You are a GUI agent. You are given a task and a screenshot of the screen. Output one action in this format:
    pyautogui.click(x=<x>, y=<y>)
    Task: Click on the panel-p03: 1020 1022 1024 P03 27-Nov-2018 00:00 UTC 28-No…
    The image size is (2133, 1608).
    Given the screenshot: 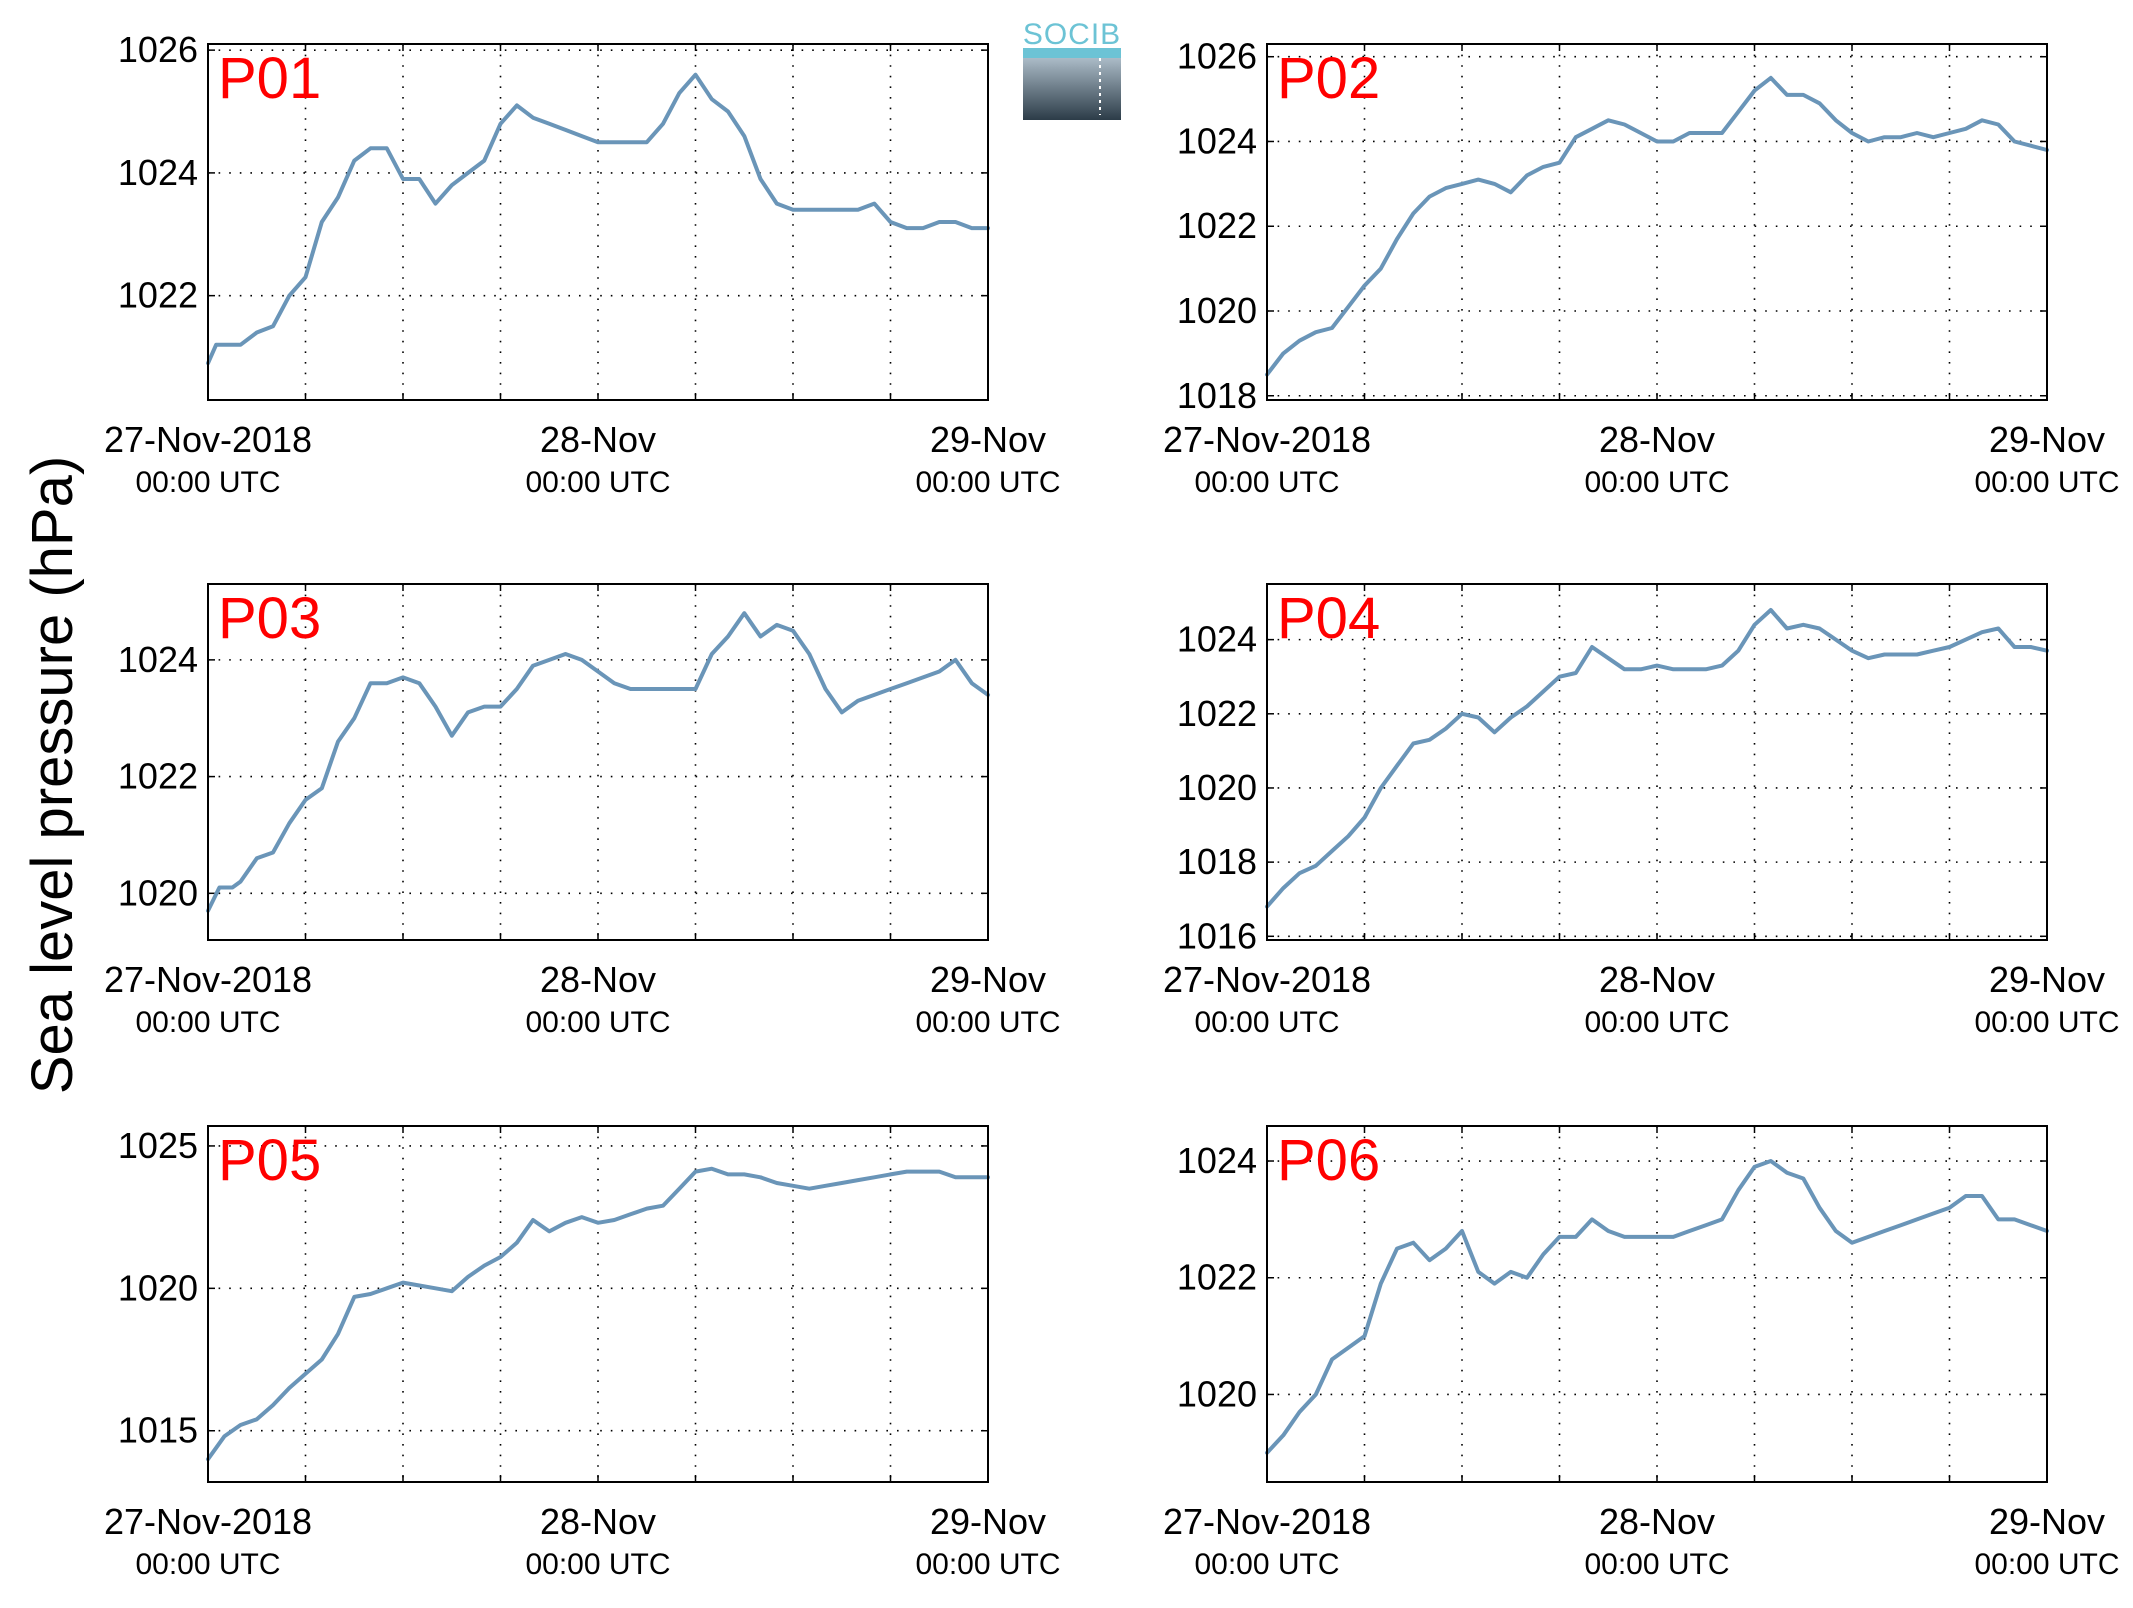 What is the action you would take?
    pyautogui.click(x=582, y=811)
    